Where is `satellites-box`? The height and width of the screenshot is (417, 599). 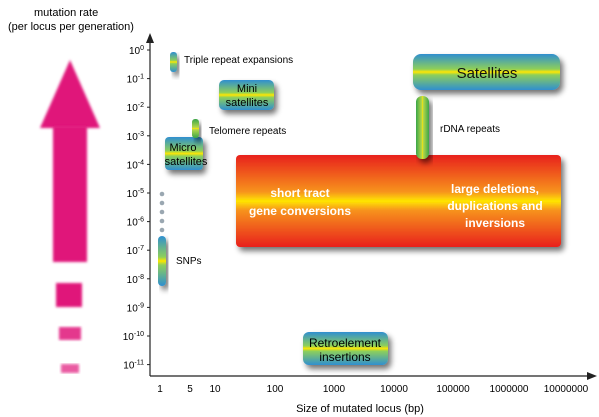 satellites-box is located at coordinates (486, 72).